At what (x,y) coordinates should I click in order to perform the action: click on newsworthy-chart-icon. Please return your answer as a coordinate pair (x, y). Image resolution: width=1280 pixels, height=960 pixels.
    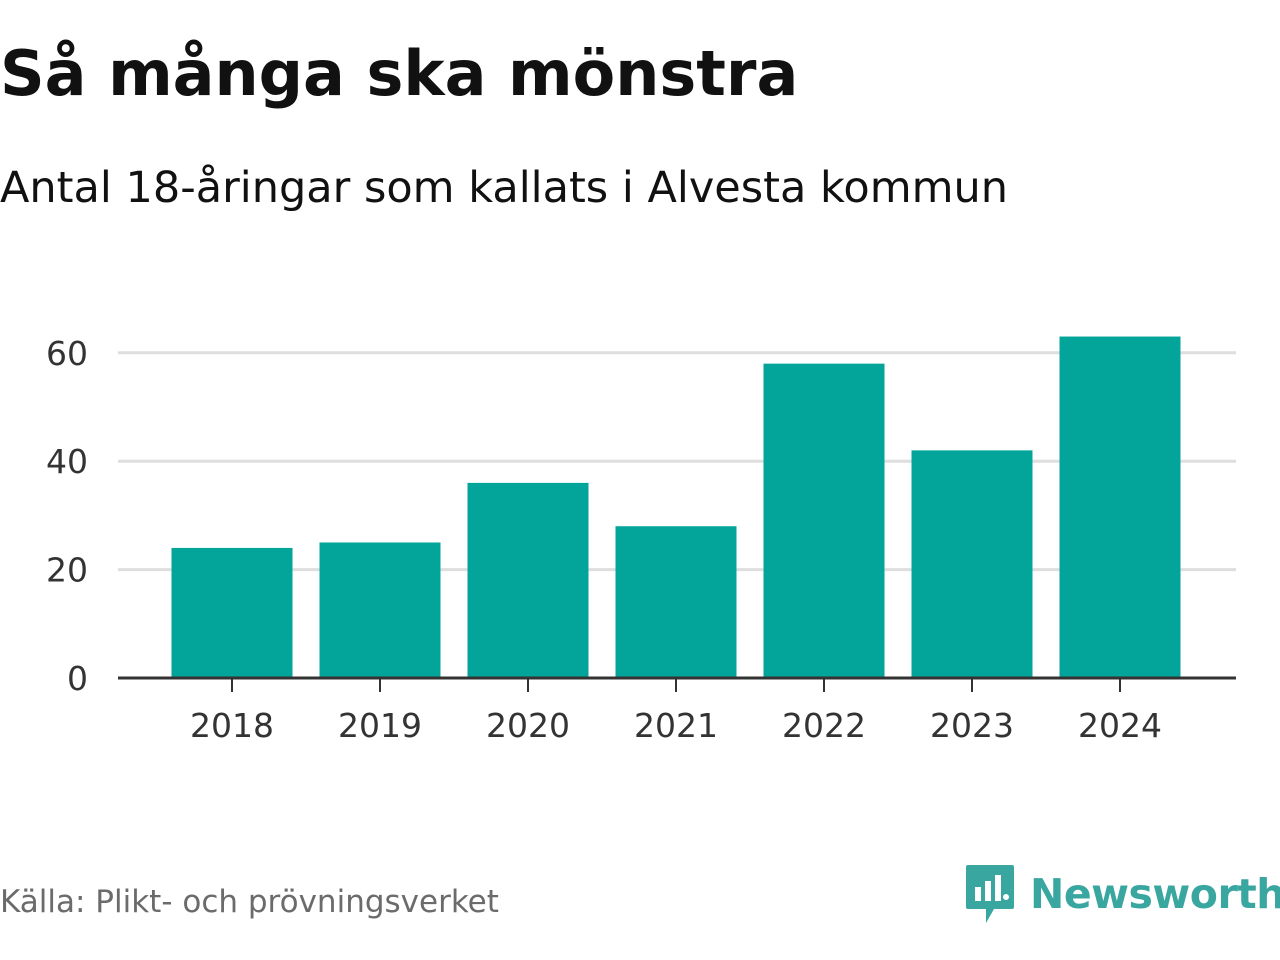
    Looking at the image, I should click on (990, 894).